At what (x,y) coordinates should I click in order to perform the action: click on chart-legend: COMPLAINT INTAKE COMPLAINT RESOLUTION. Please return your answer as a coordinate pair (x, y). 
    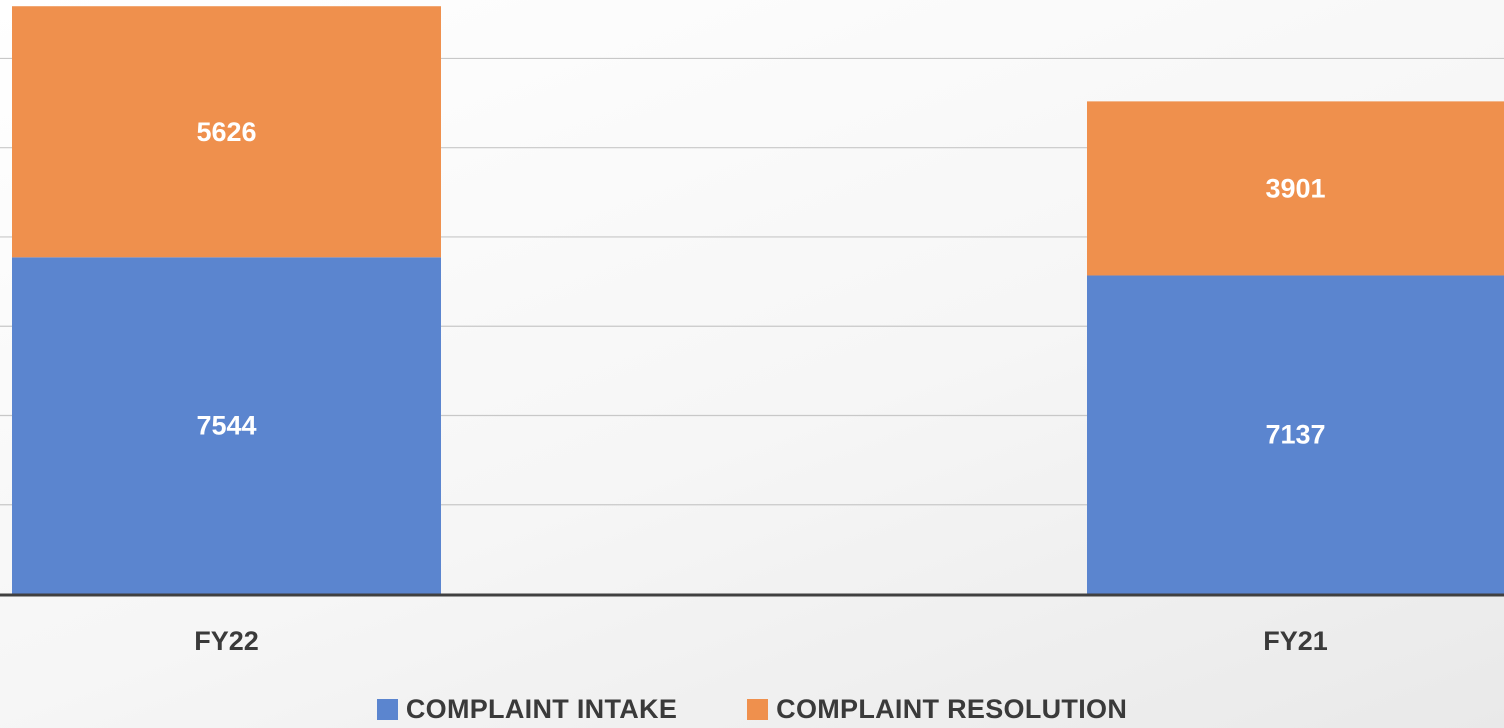
    Looking at the image, I should click on (752, 709).